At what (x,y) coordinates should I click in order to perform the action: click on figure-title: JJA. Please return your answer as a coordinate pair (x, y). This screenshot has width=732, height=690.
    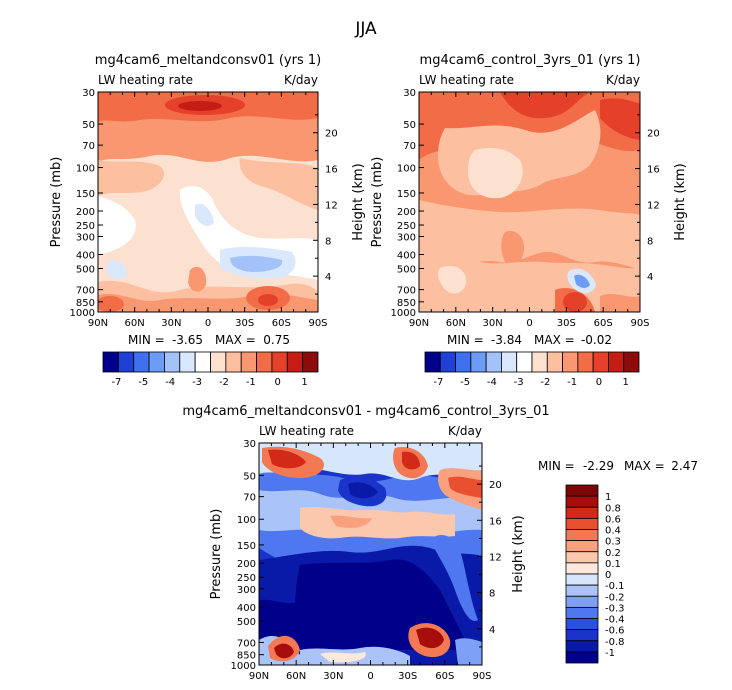
    Looking at the image, I should click on (365, 29).